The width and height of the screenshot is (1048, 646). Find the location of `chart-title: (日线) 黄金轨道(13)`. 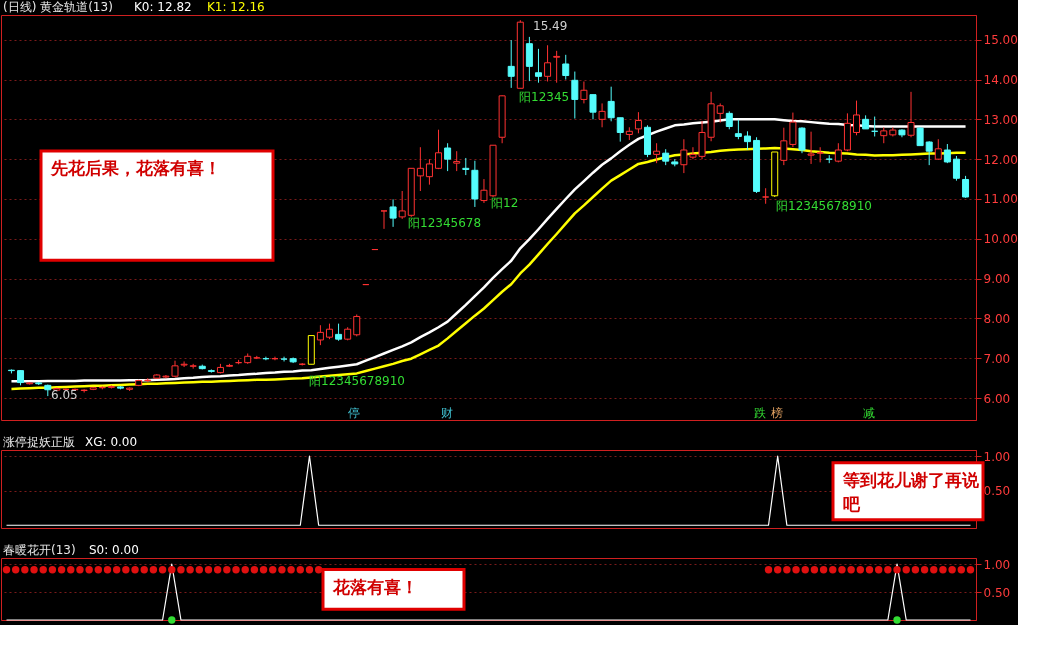

chart-title: (日线) 黄金轨道(13) is located at coordinates (58, 7).